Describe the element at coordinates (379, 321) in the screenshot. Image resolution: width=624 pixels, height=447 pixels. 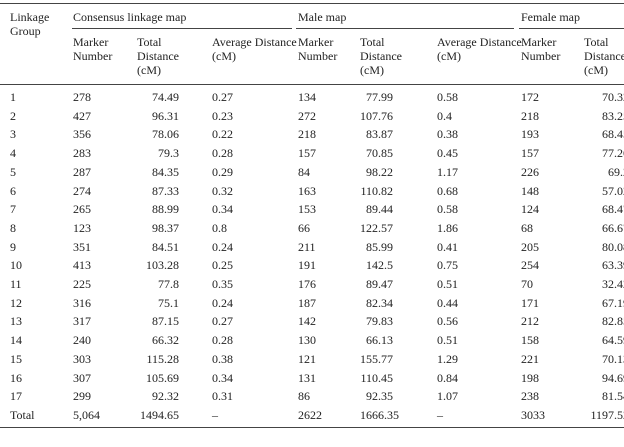
I see `cell: 79.83` at that location.